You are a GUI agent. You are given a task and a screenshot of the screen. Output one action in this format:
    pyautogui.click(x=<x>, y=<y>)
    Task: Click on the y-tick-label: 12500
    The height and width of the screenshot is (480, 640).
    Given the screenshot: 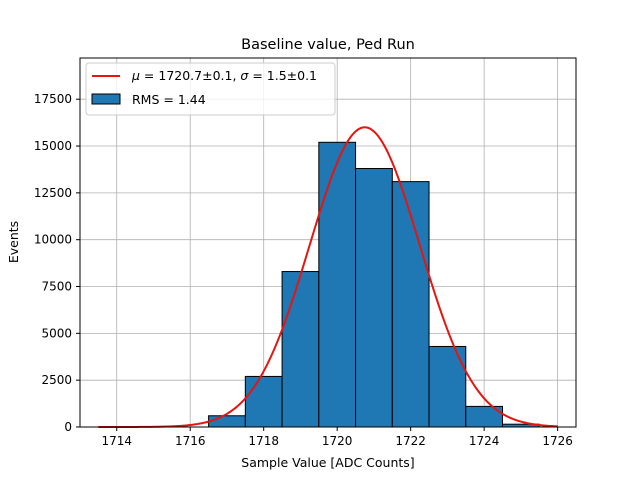 What is the action you would take?
    pyautogui.click(x=53, y=193)
    